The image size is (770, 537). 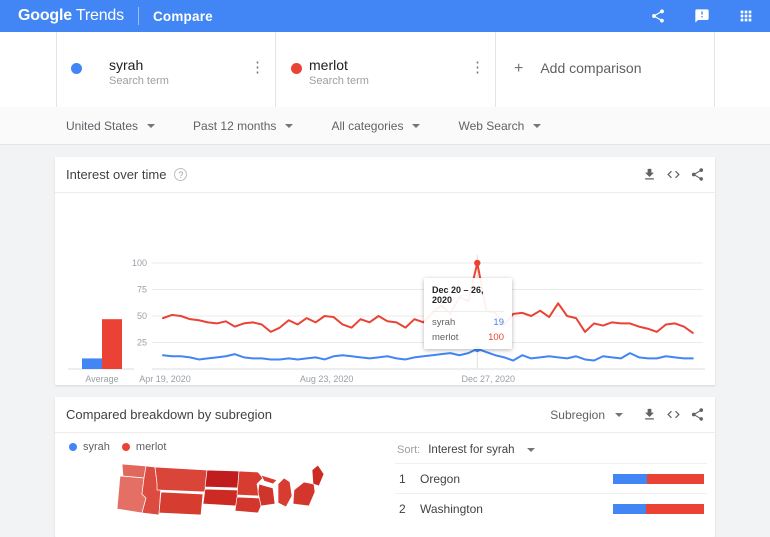 What do you see at coordinates (586, 415) in the screenshot?
I see `subregion-dropdown: Subregion` at bounding box center [586, 415].